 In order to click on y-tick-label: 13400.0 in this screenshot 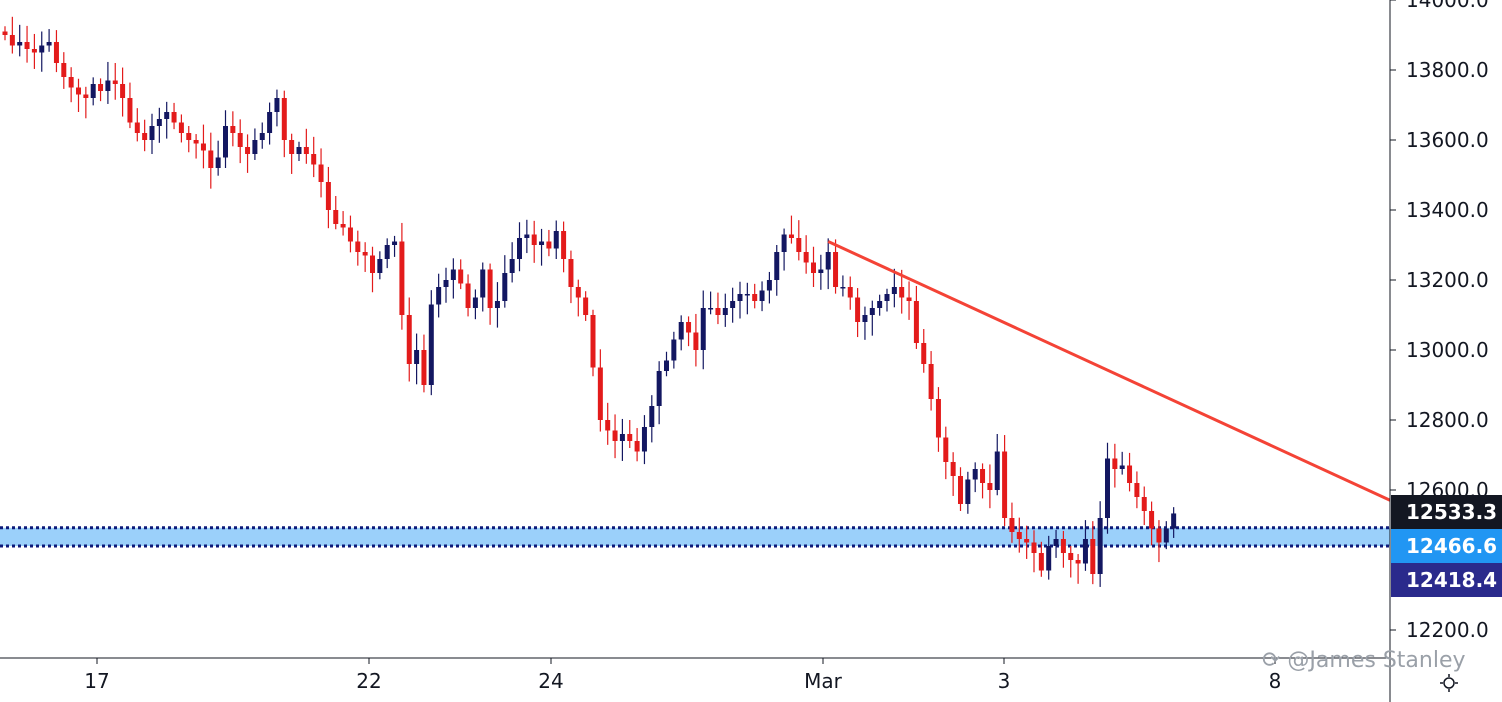, I will do `click(1447, 210)`.